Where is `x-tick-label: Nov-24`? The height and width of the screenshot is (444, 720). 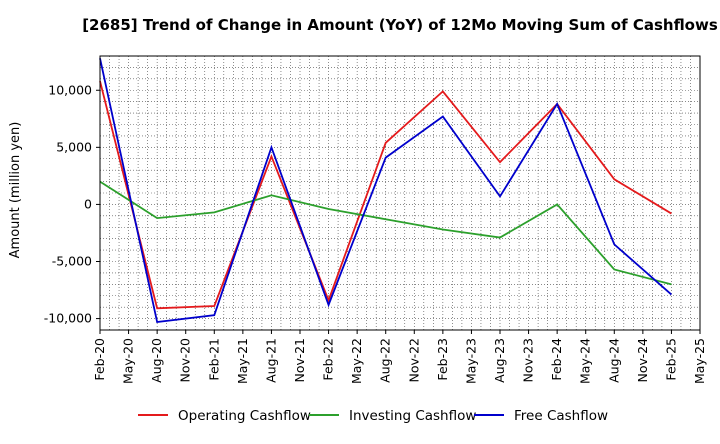
x-tick-label: Nov-24 is located at coordinates (642, 360).